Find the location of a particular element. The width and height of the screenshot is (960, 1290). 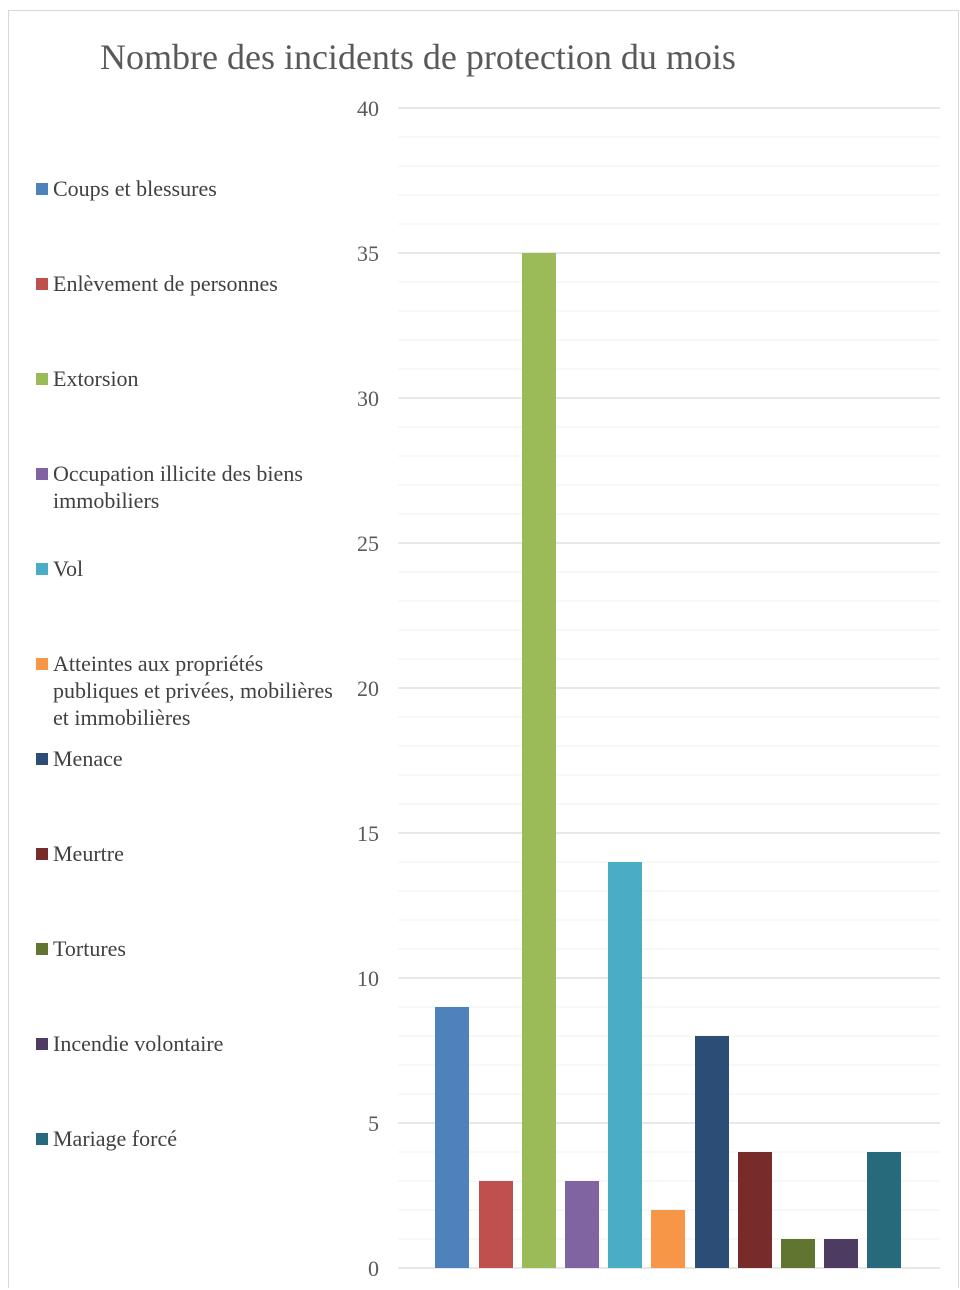

legend-label: Coups et blessures is located at coordinates (135, 188).